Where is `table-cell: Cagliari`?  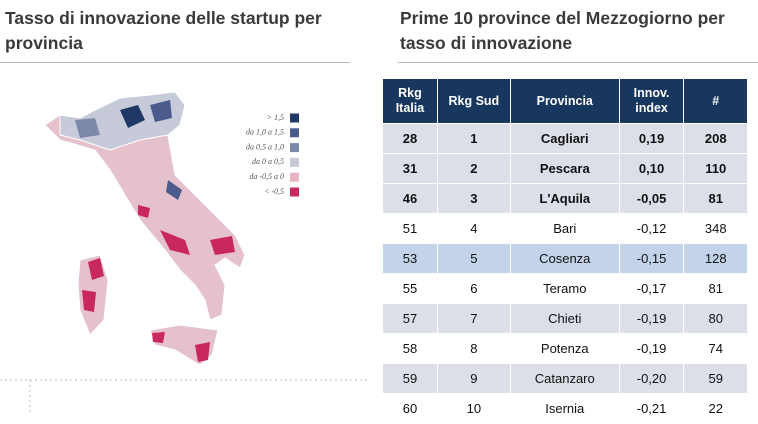 table-cell: Cagliari is located at coordinates (564, 138).